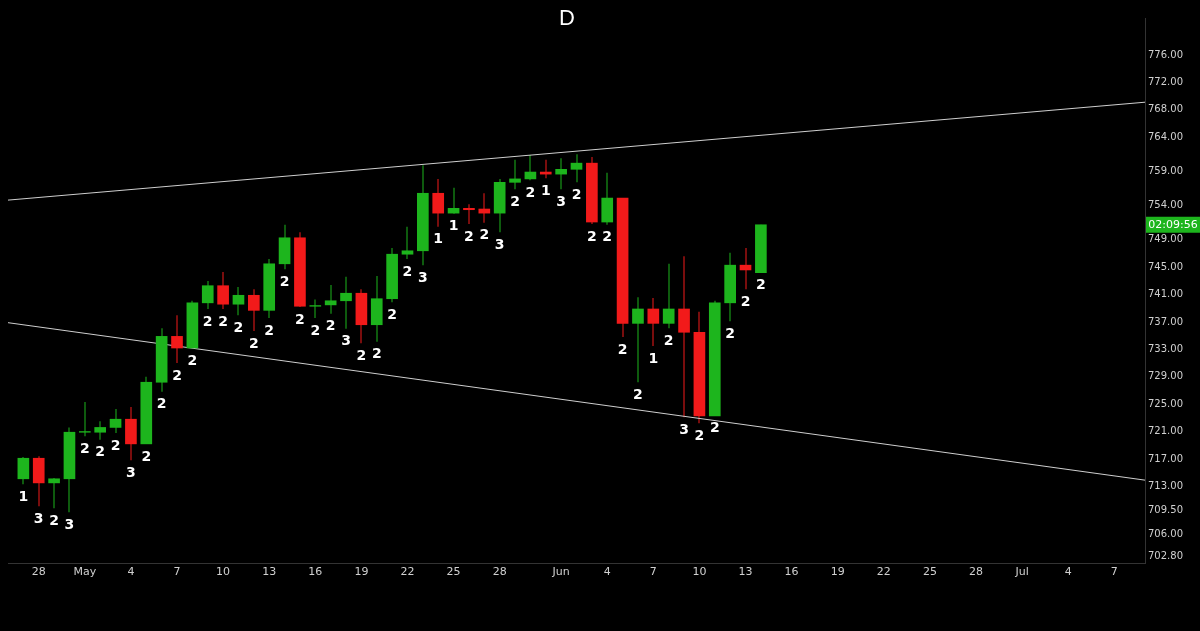 The height and width of the screenshot is (631, 1200). Describe the element at coordinates (1165, 321) in the screenshot. I see `y-tick-label: 737.00` at that location.